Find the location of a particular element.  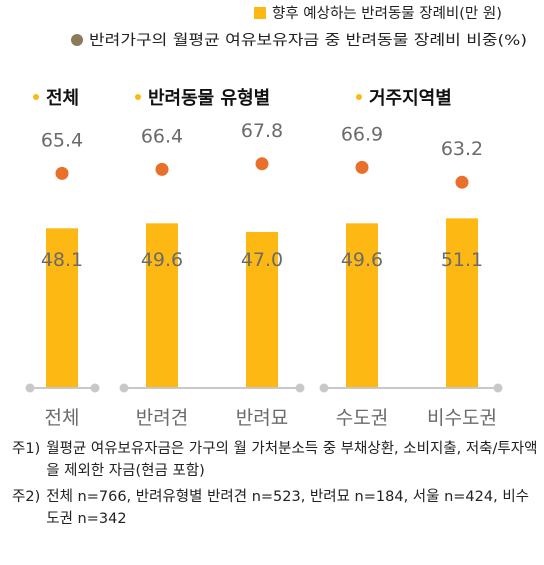

bar-label-0: 48.1 is located at coordinates (62, 260).